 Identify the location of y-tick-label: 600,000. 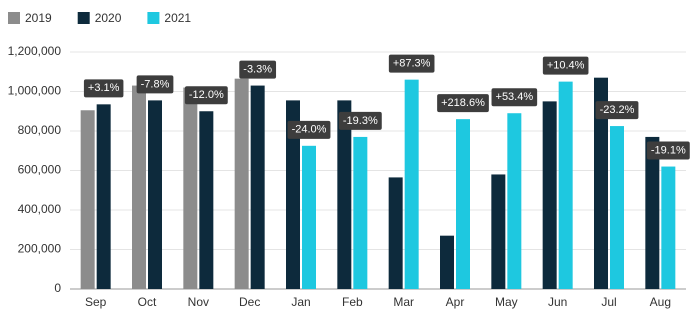
(40, 170).